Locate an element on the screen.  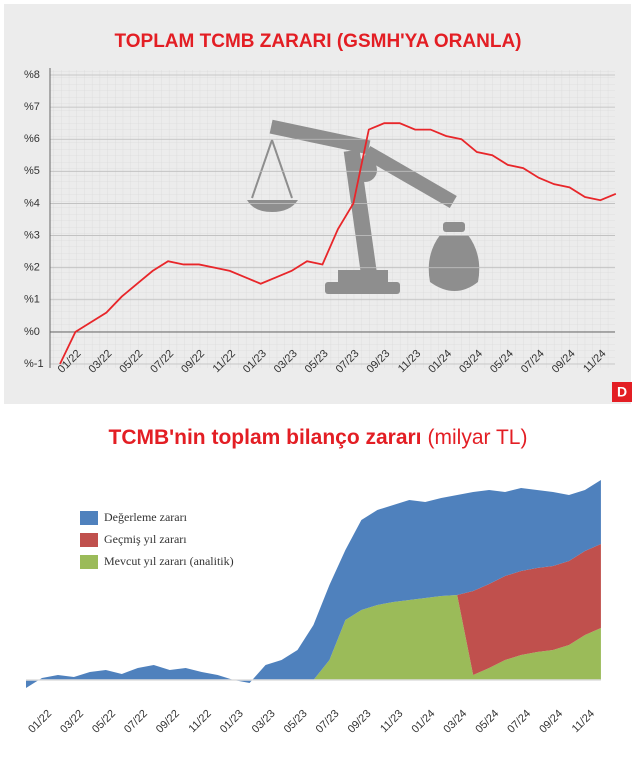
y-tick-label: %0 is located at coordinates (32, 332).